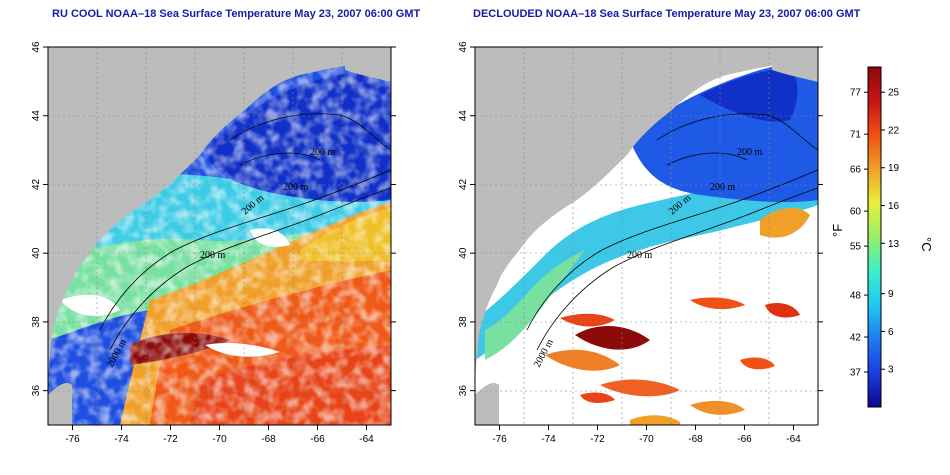 The image size is (950, 475). What do you see at coordinates (856, 247) in the screenshot?
I see `colorbar-label-f: 55` at bounding box center [856, 247].